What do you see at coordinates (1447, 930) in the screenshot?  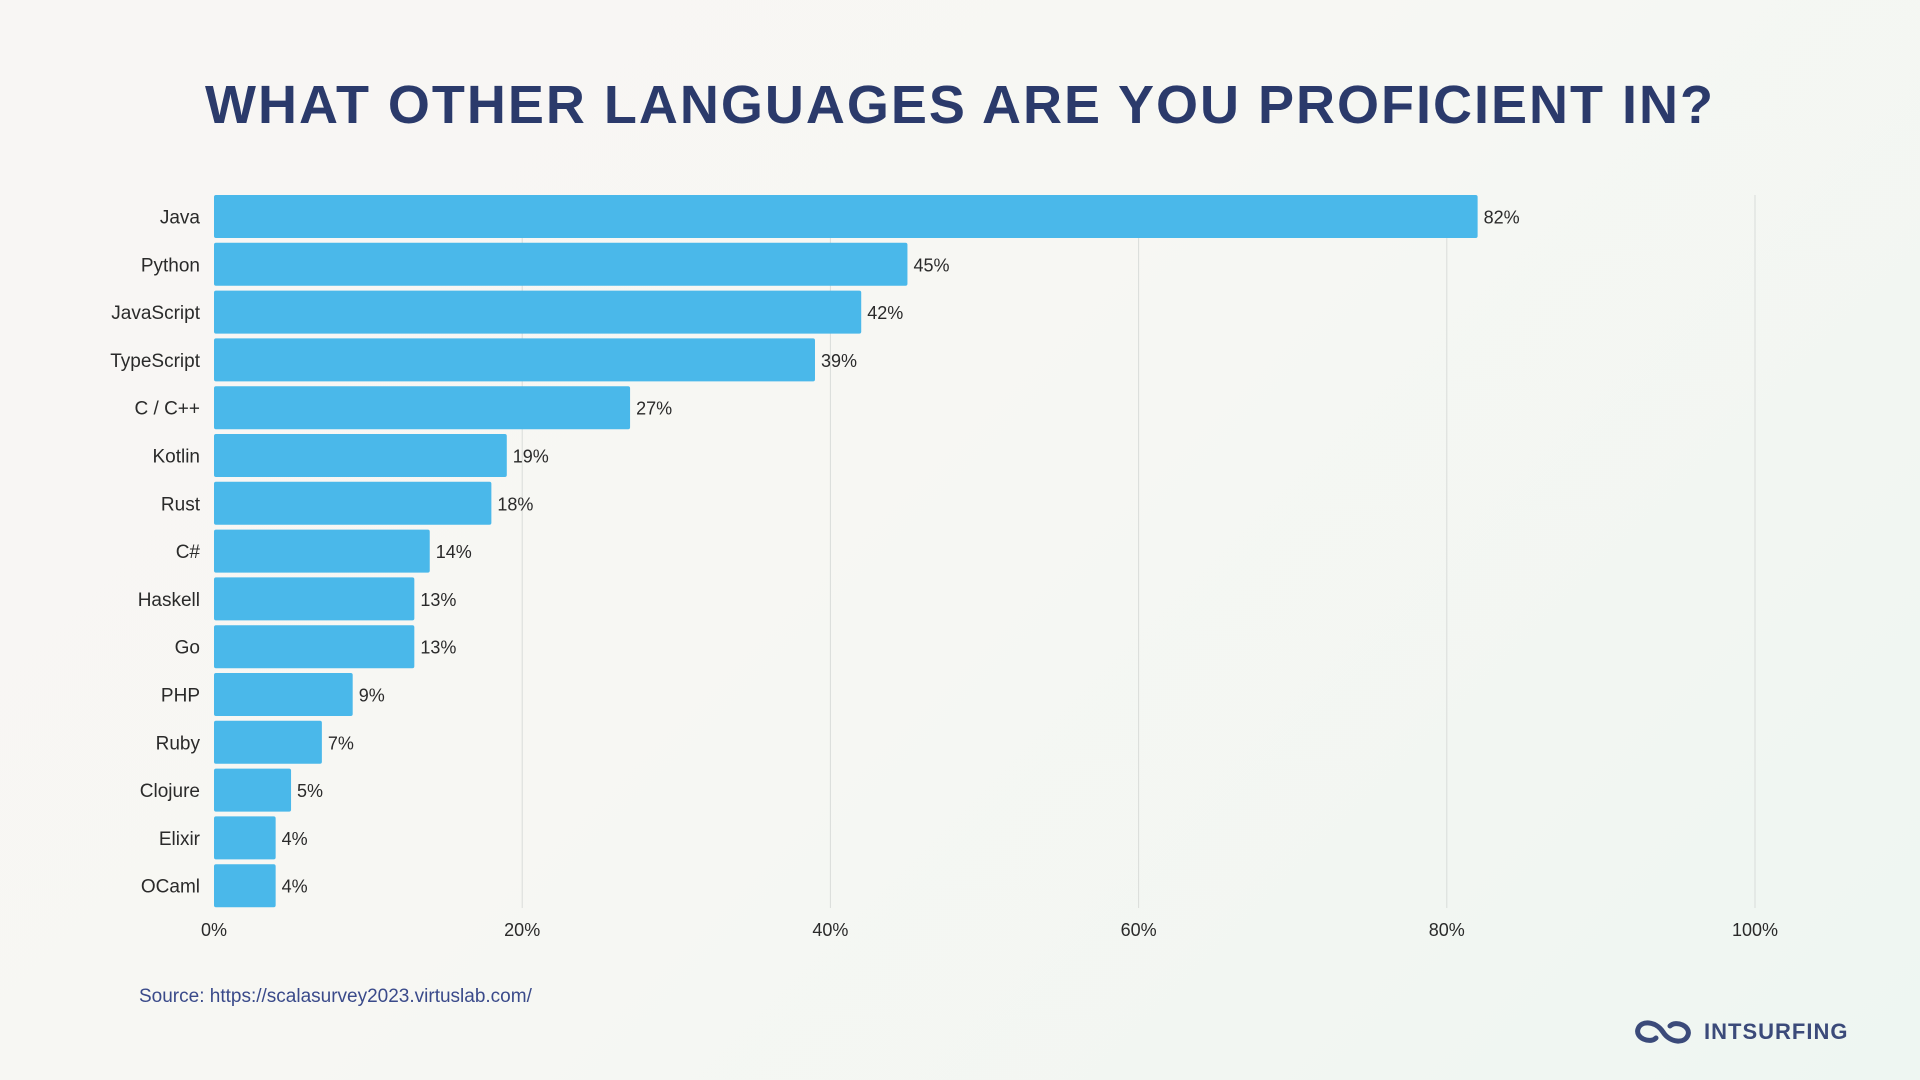 I see `x-tick-label: 80%` at bounding box center [1447, 930].